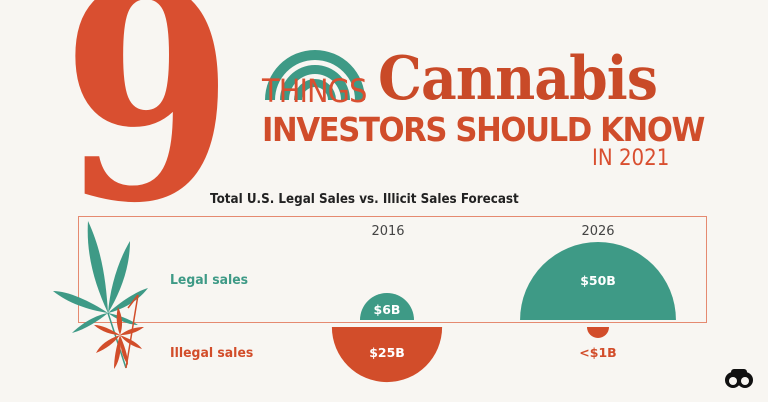 Image resolution: width=768 pixels, height=402 pixels. What do you see at coordinates (314, 91) in the screenshot?
I see `title-things: THINGS` at bounding box center [314, 91].